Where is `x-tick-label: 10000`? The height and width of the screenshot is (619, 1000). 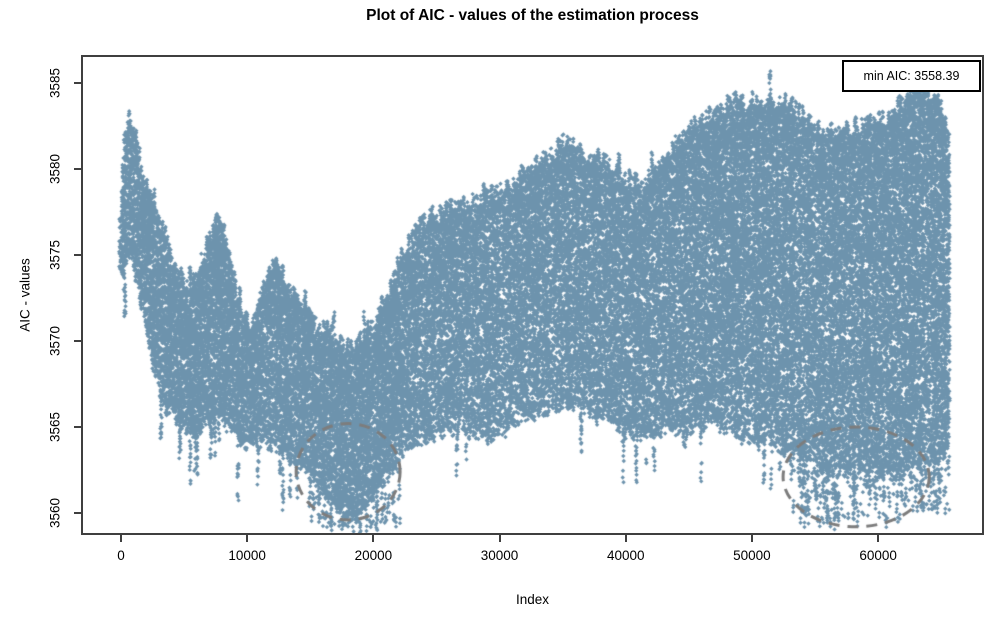
x-tick-label: 10000 is located at coordinates (247, 555).